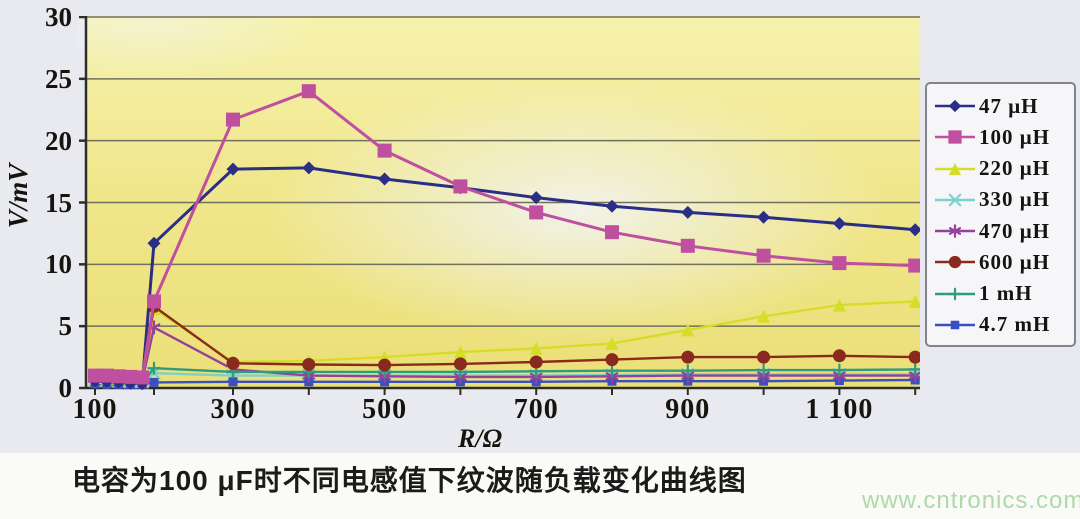  I want to click on legend-label: 47 μH, so click(1009, 105).